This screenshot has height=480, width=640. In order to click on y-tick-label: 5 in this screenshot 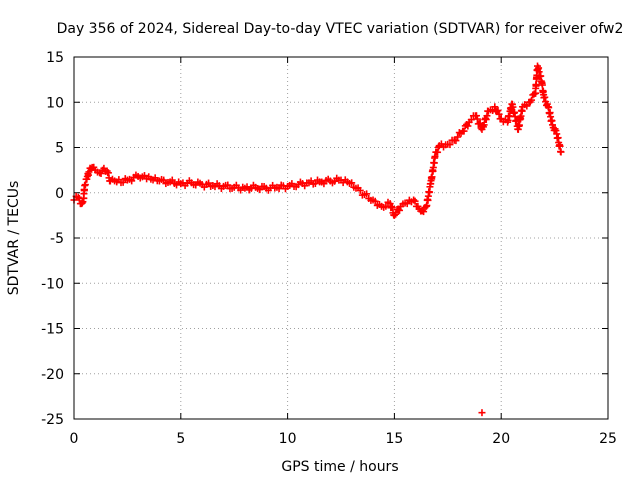, I will do `click(59, 149)`.